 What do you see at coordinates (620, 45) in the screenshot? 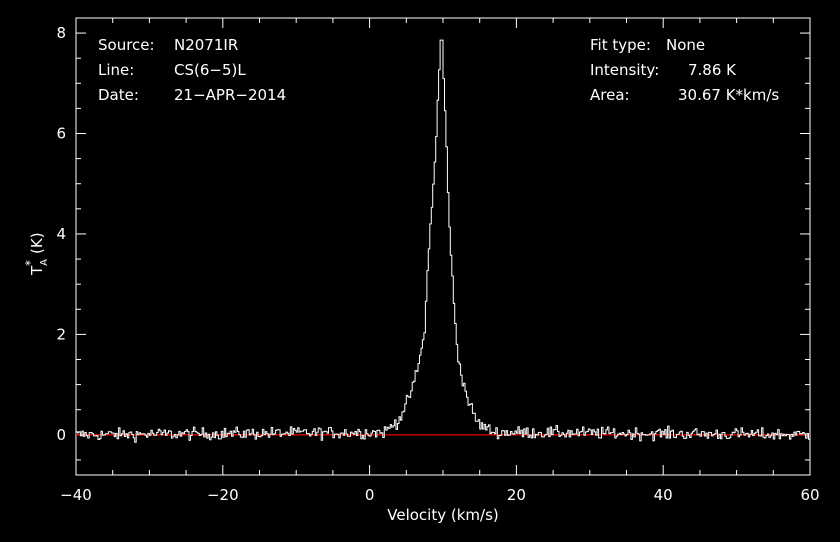
I see `info-right-label-0: Fit type:` at bounding box center [620, 45].